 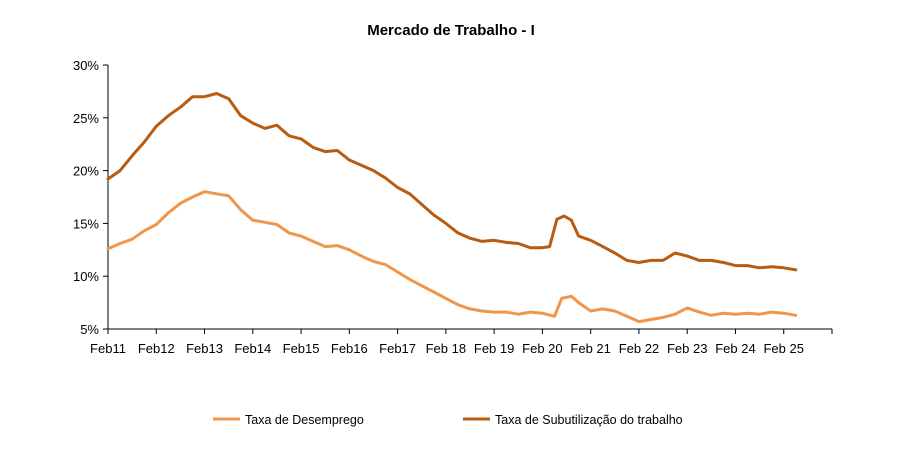 I want to click on legend-label-2: Taxa de Subutilização do trabalho, so click(x=589, y=420).